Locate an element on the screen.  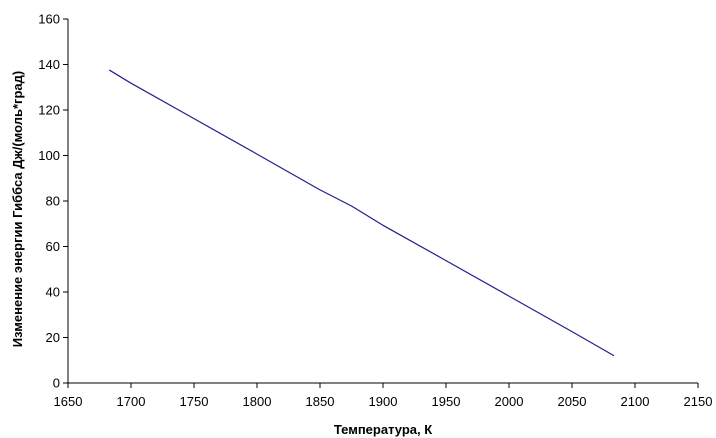
y-tick-label: 40 is located at coordinates (53, 292).